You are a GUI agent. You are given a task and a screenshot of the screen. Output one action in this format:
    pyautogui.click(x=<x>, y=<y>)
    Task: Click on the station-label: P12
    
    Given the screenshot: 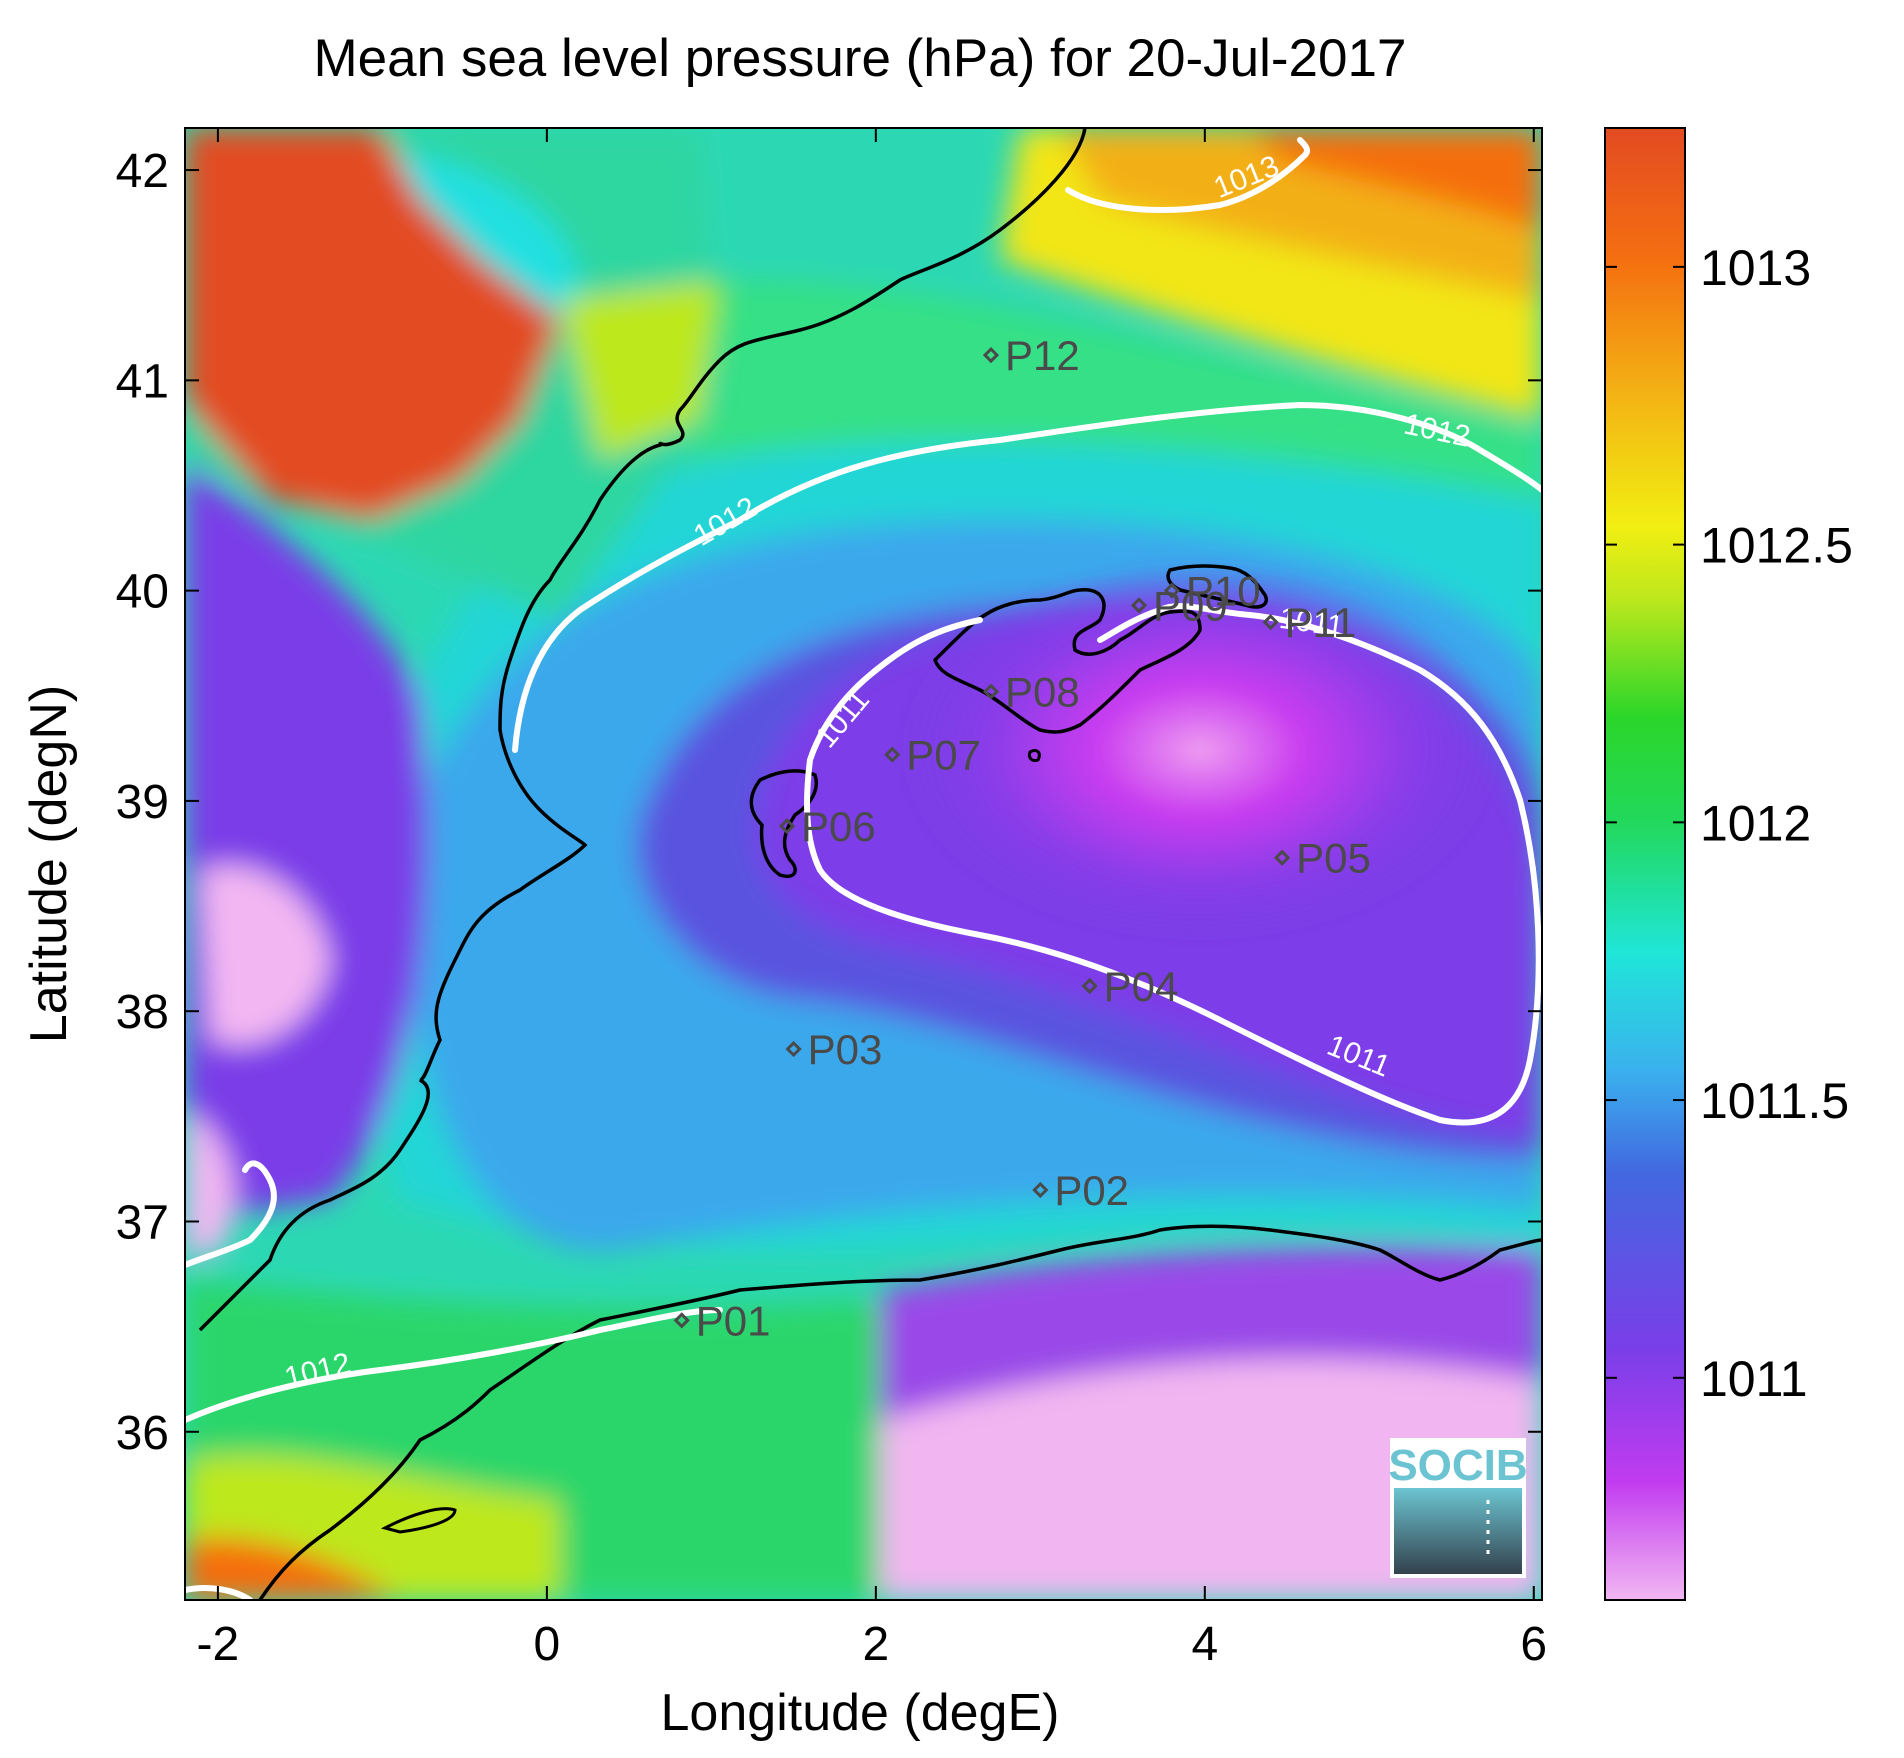 What is the action you would take?
    pyautogui.click(x=1042, y=355)
    